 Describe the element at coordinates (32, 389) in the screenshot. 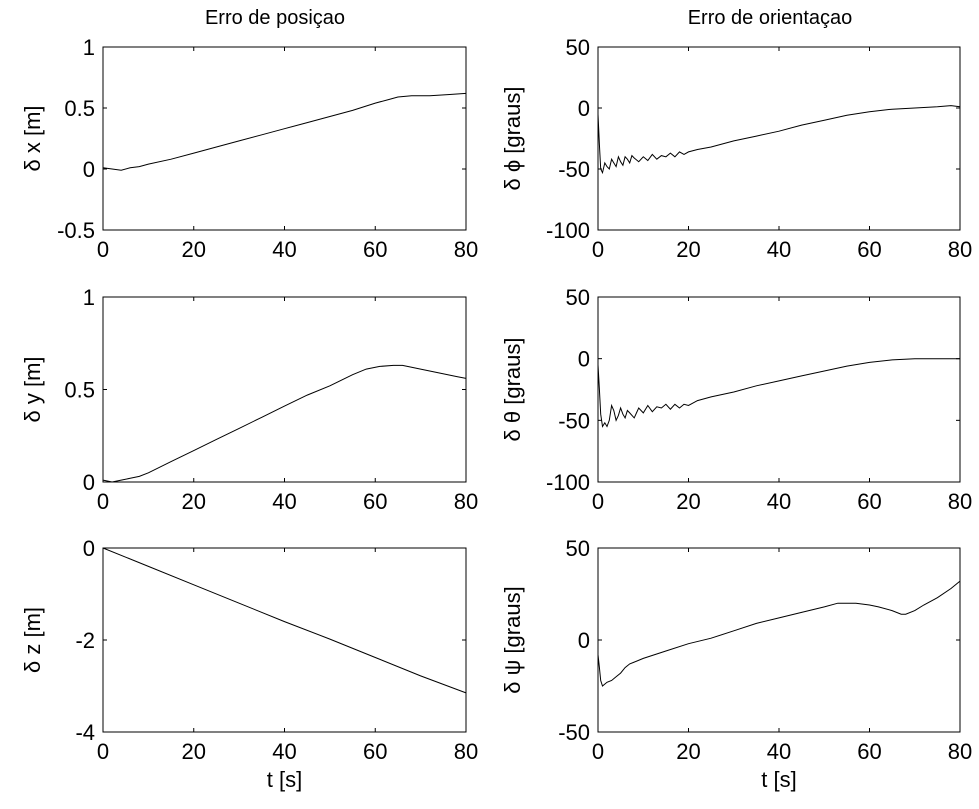

I see `y-axis-label: δ y [m]` at that location.